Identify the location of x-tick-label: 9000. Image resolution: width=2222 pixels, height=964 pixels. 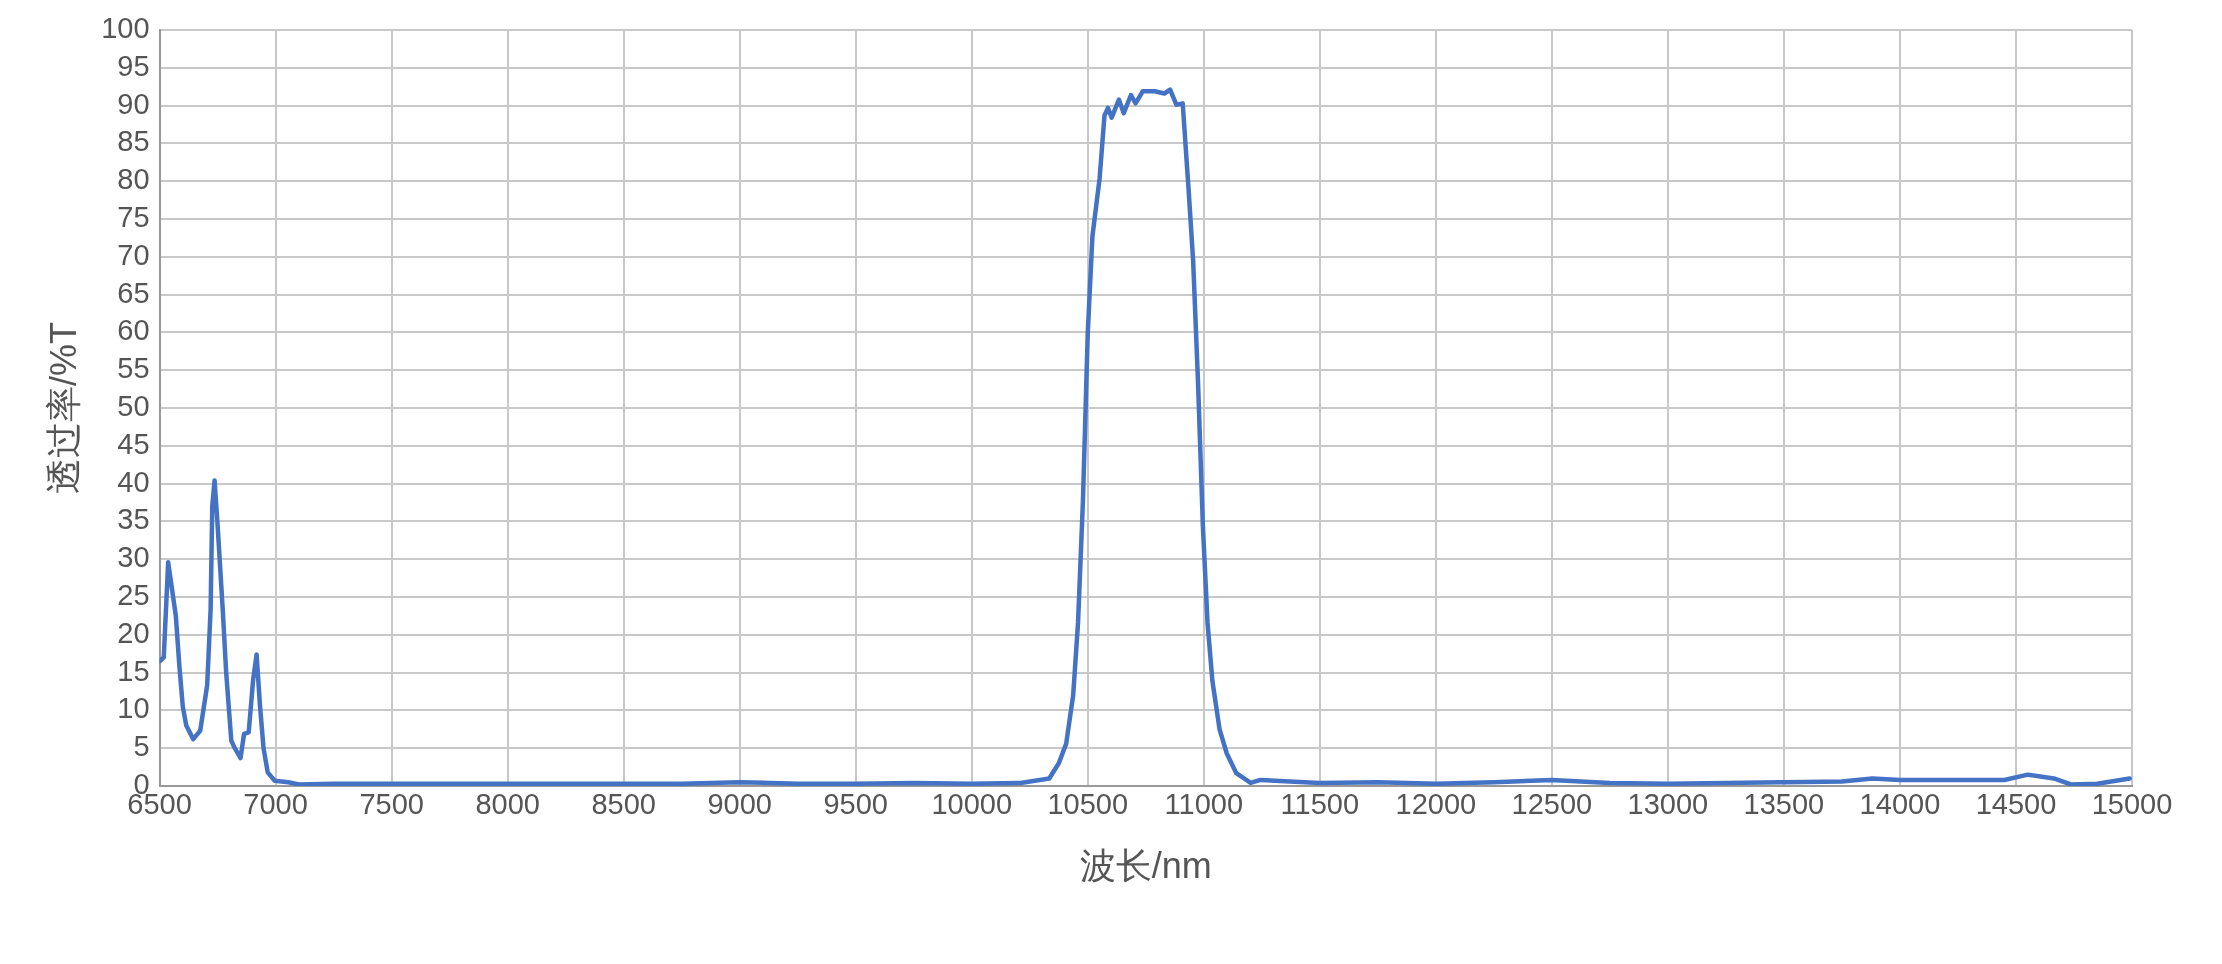
(739, 804).